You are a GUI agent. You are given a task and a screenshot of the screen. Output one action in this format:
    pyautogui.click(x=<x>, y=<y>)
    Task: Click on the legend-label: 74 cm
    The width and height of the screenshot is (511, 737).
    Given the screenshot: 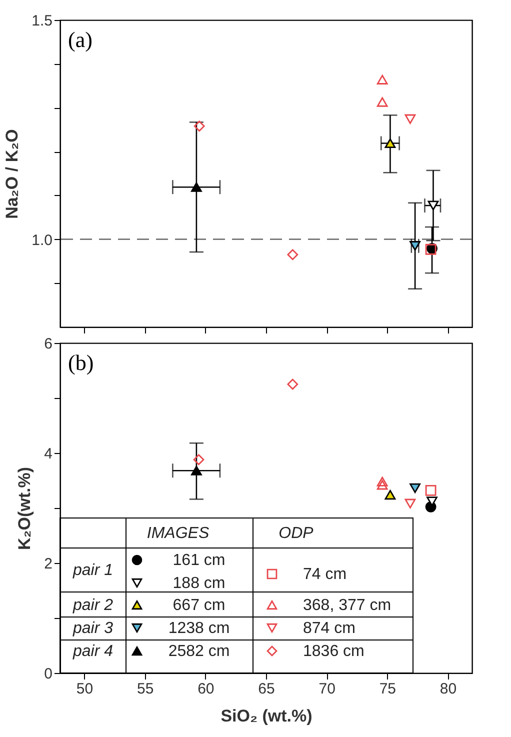 What is the action you would take?
    pyautogui.click(x=325, y=574)
    